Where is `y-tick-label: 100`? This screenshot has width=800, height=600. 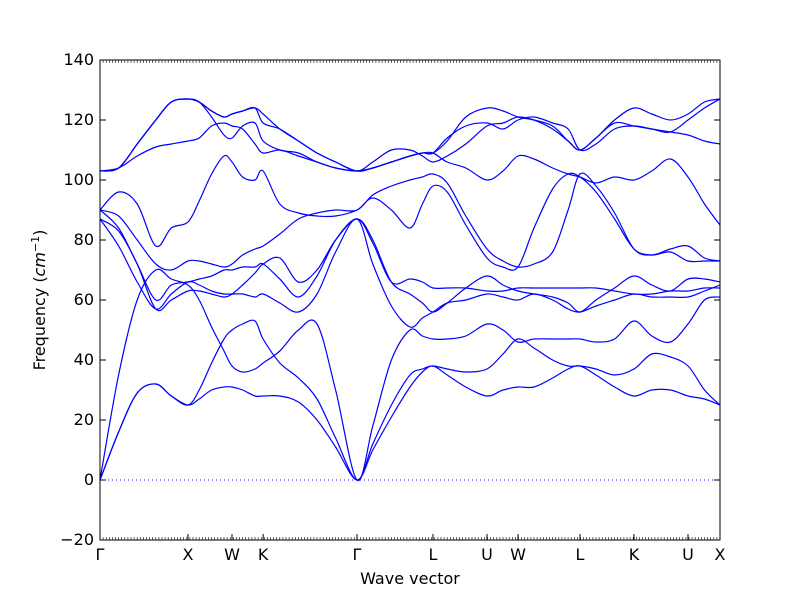
y-tick-label: 100 is located at coordinates (78, 179).